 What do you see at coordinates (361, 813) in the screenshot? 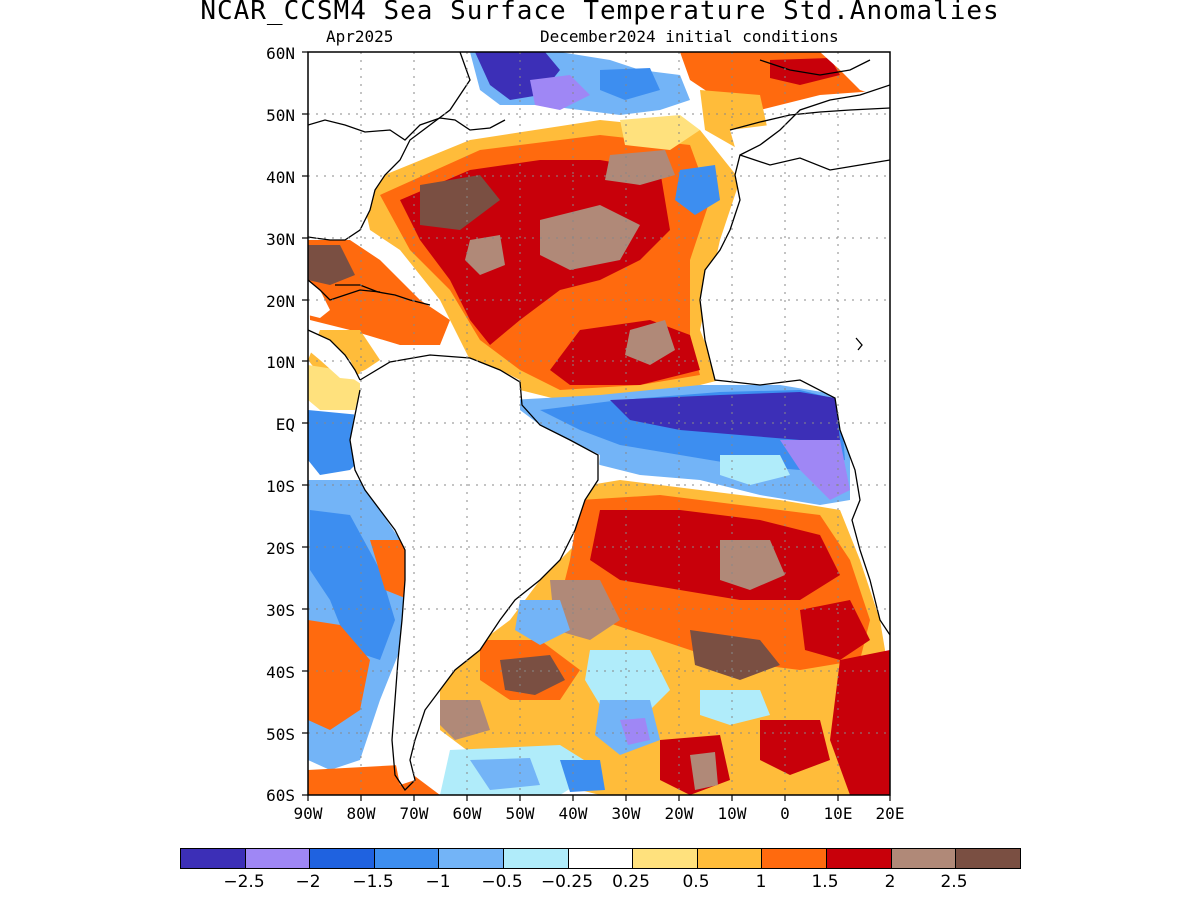
I see `lon-label-80w: 80W` at bounding box center [361, 813].